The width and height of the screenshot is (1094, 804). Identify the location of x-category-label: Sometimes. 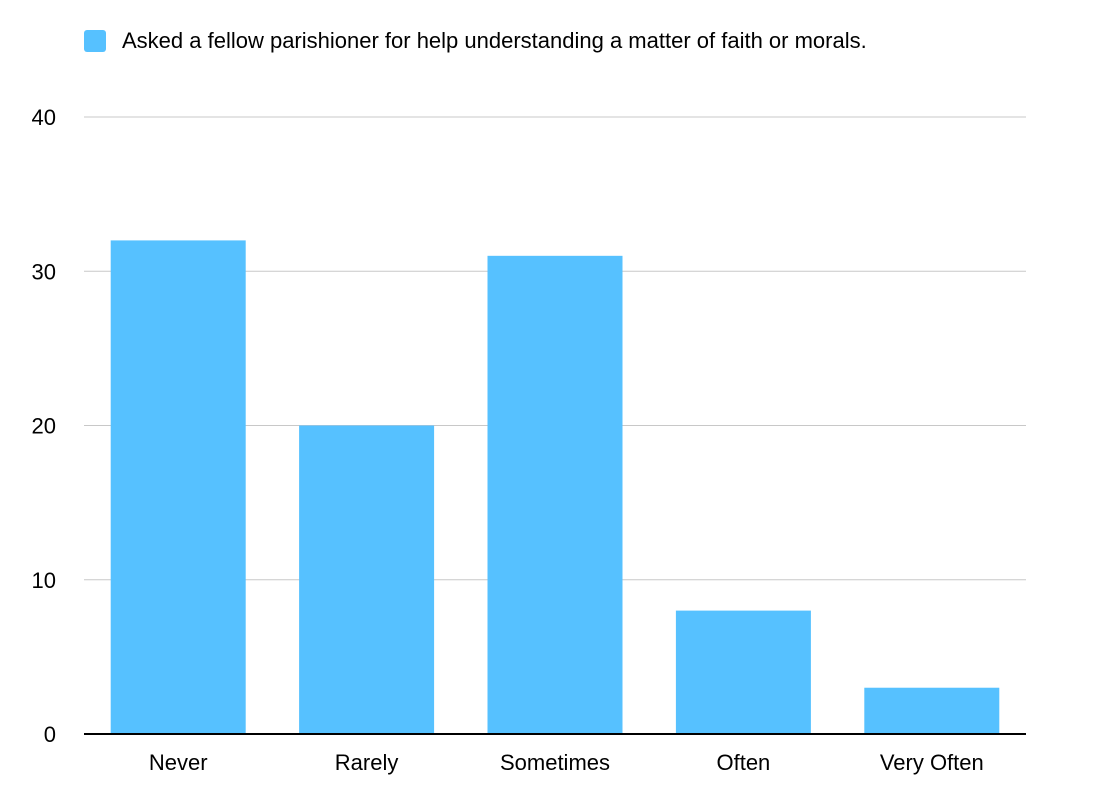
(555, 762).